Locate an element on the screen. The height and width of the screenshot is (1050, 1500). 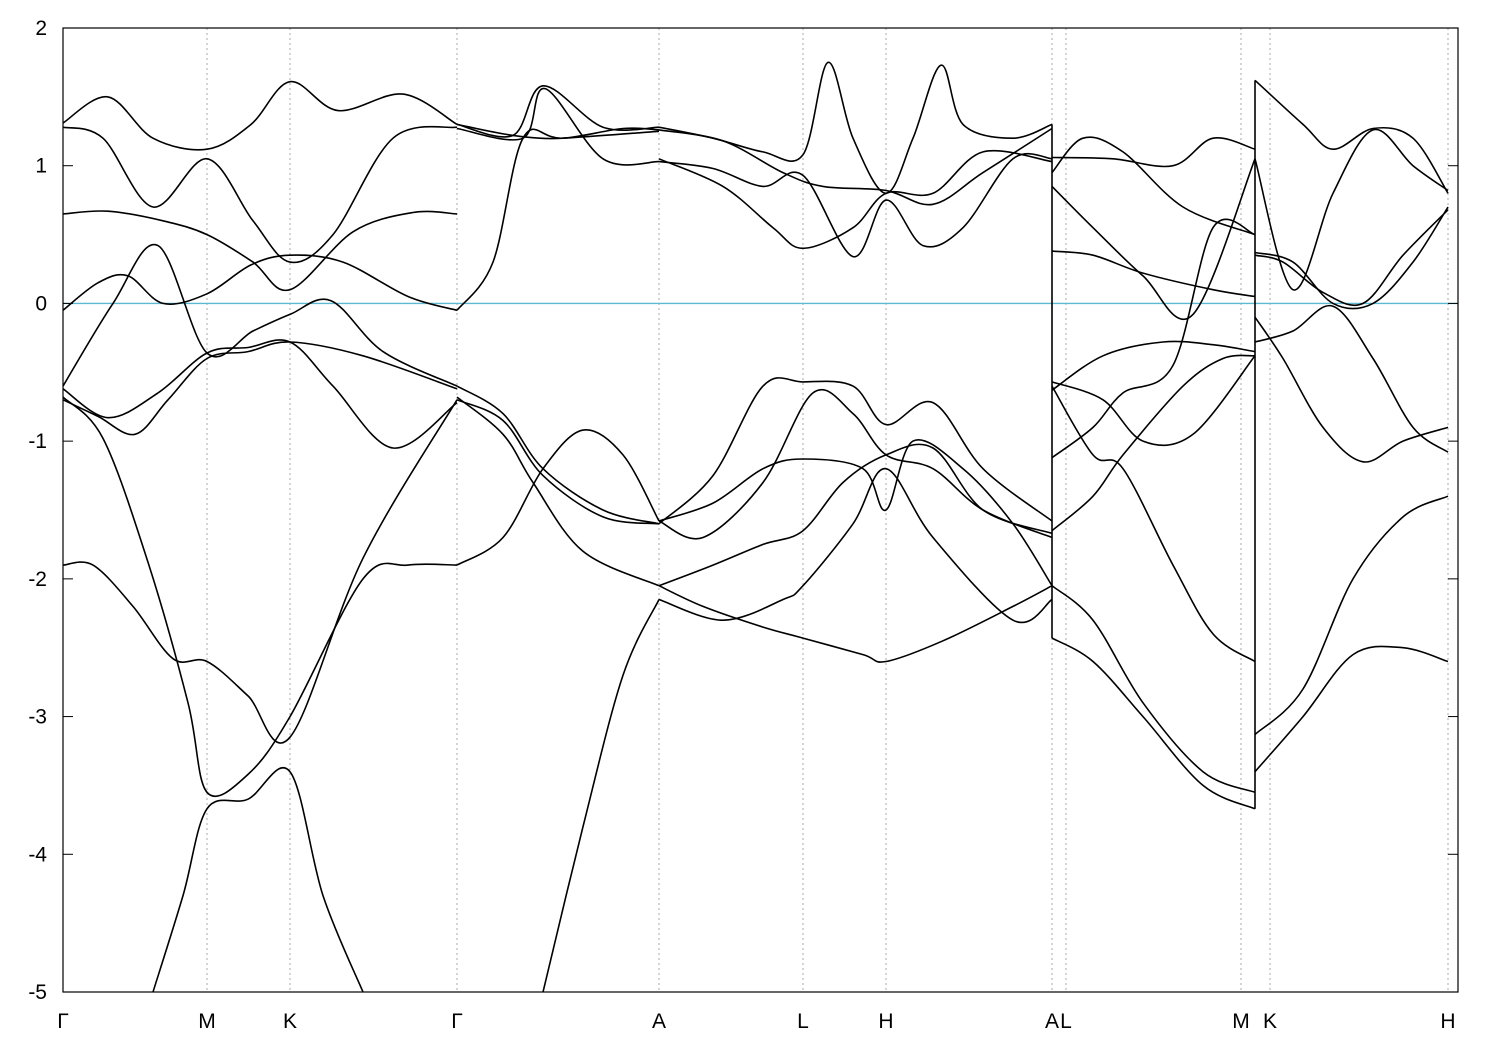
y-tick-label: -3 is located at coordinates (37, 717).